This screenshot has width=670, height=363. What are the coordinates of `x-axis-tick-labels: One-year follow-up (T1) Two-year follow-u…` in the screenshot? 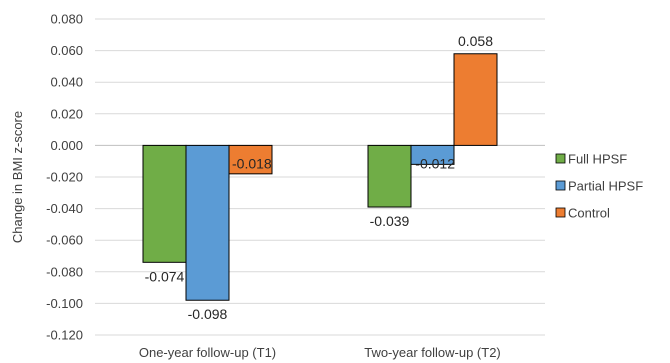 It's located at (320, 352).